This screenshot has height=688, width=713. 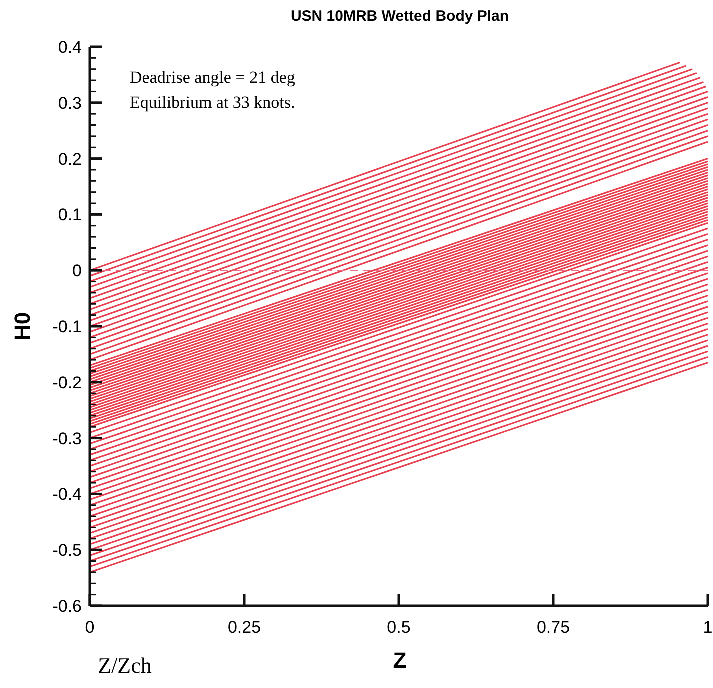 I want to click on chart-title: USN 10MRB Wetted Body Plan, so click(x=400, y=16).